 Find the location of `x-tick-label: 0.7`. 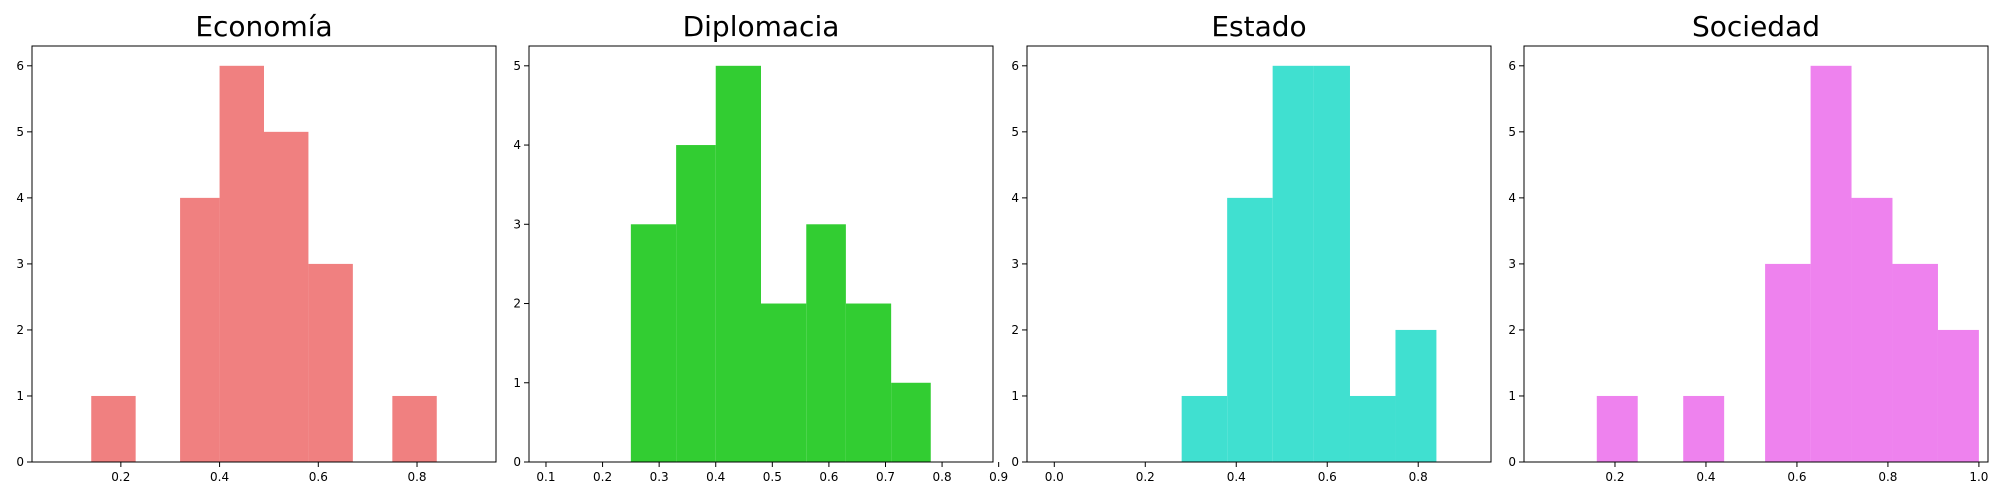

x-tick-label: 0.7 is located at coordinates (885, 477).